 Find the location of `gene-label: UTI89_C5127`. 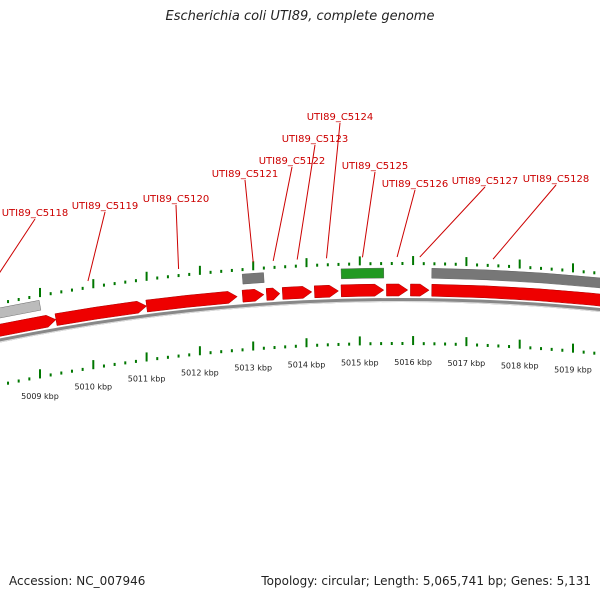

gene-label: UTI89_C5127 is located at coordinates (485, 181).